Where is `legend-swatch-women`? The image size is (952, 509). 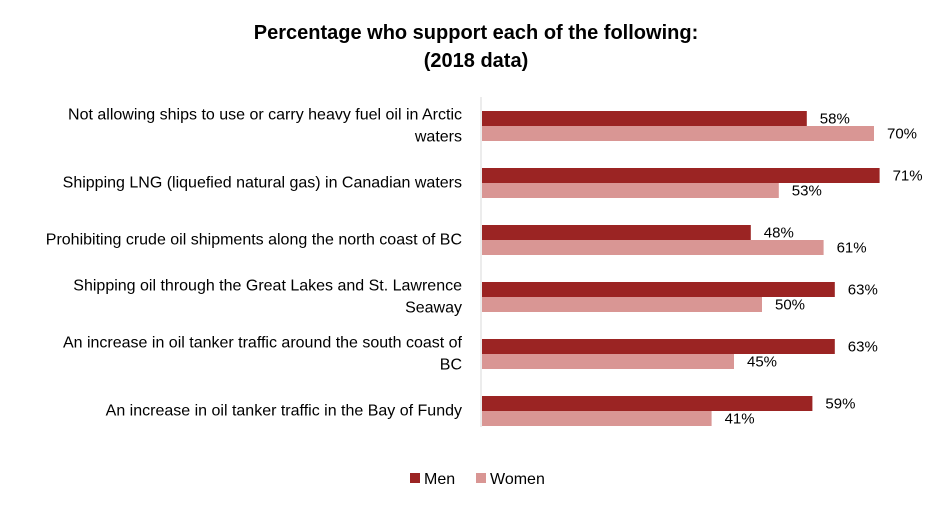 legend-swatch-women is located at coordinates (481, 478).